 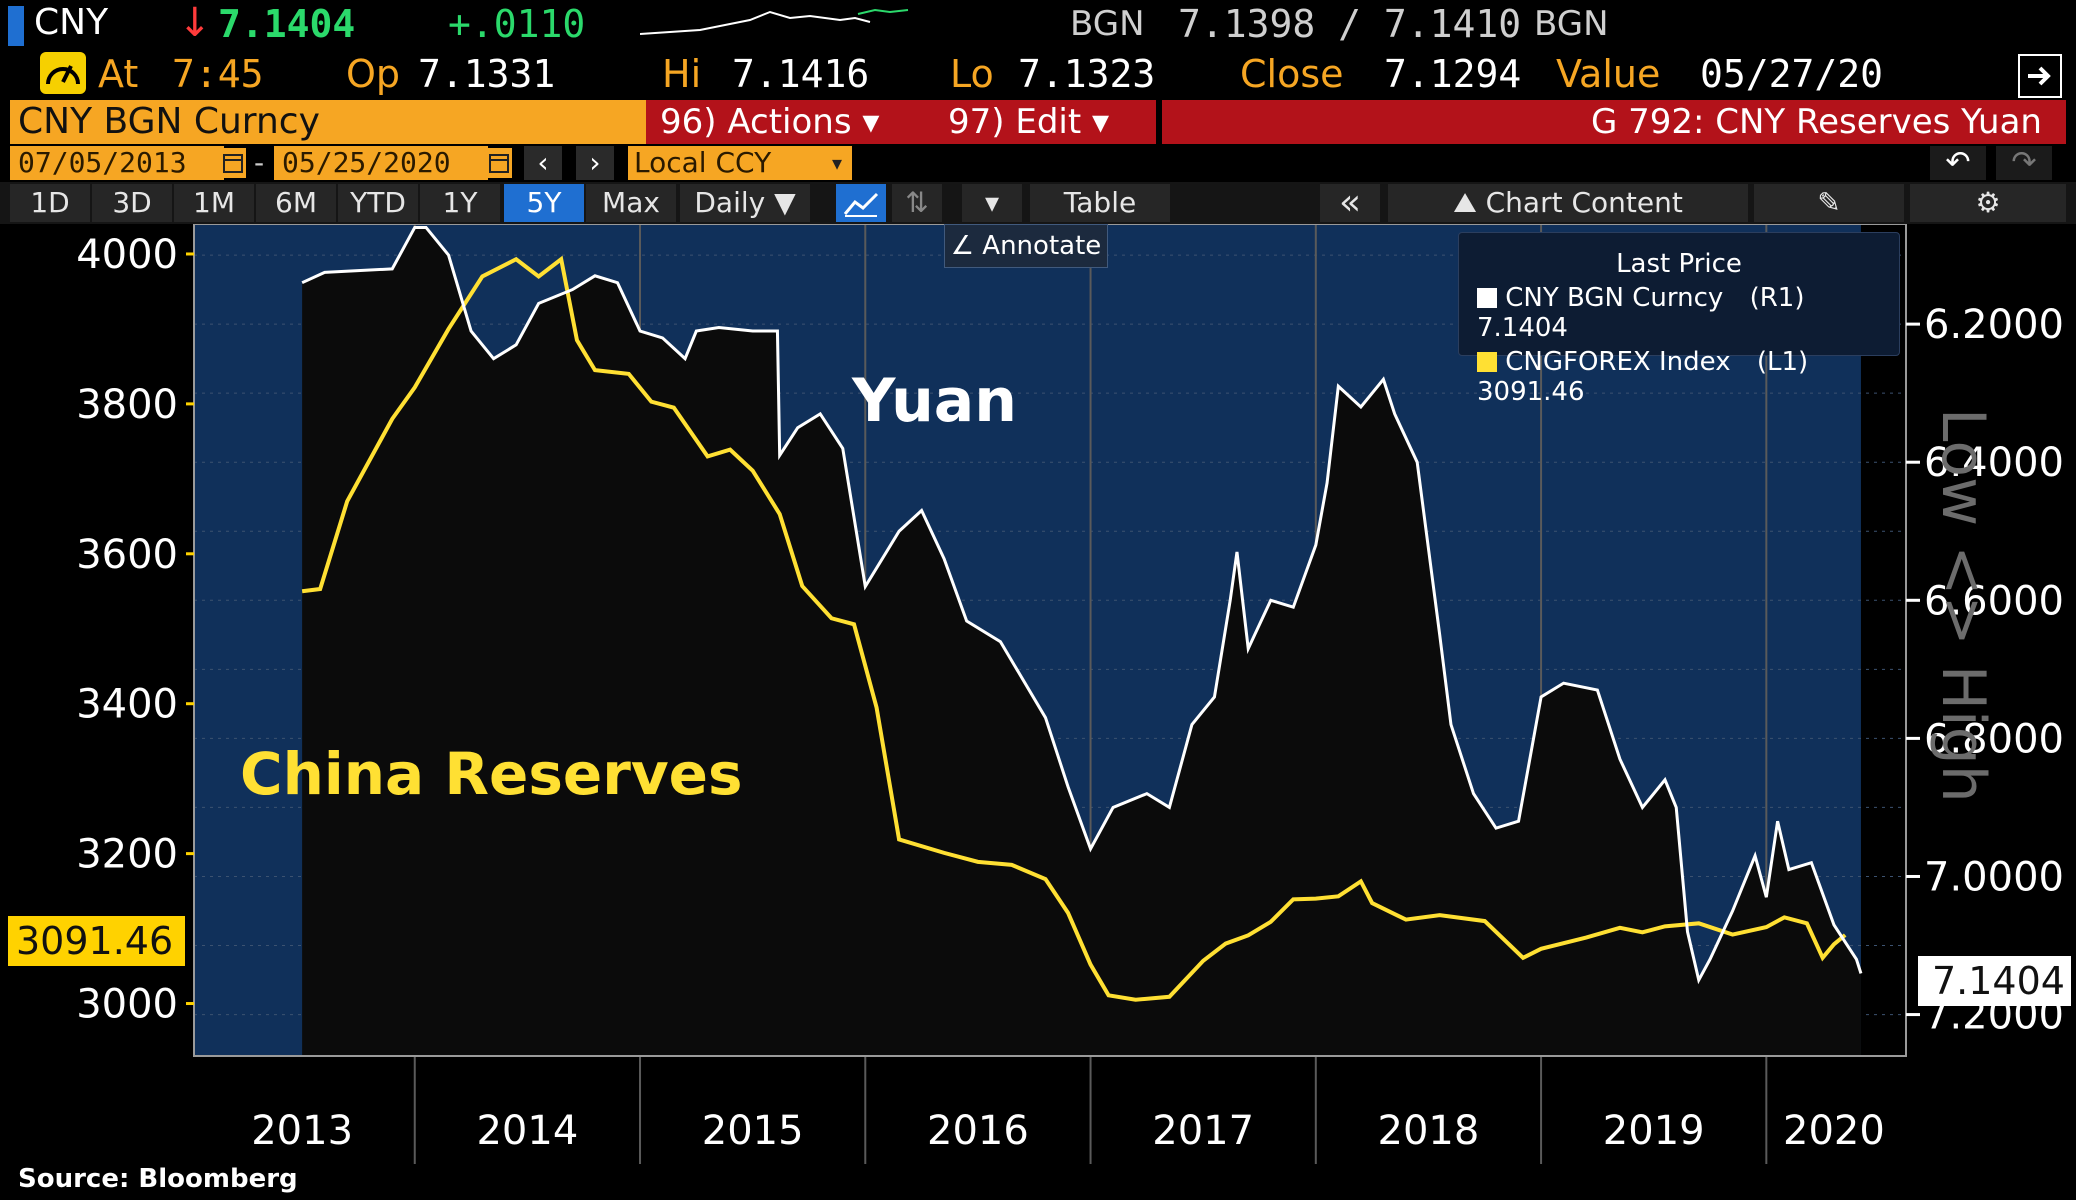 I want to click on undo-icon: ↶, so click(x=1958, y=163).